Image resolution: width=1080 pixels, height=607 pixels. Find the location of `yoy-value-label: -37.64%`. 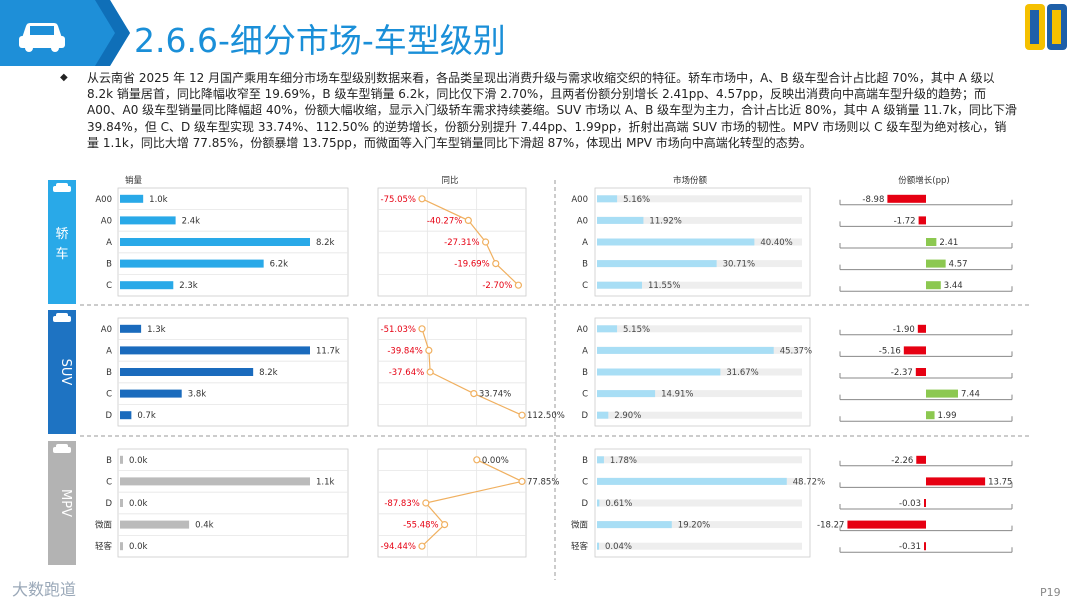

yoy-value-label: -37.64% is located at coordinates (406, 373).